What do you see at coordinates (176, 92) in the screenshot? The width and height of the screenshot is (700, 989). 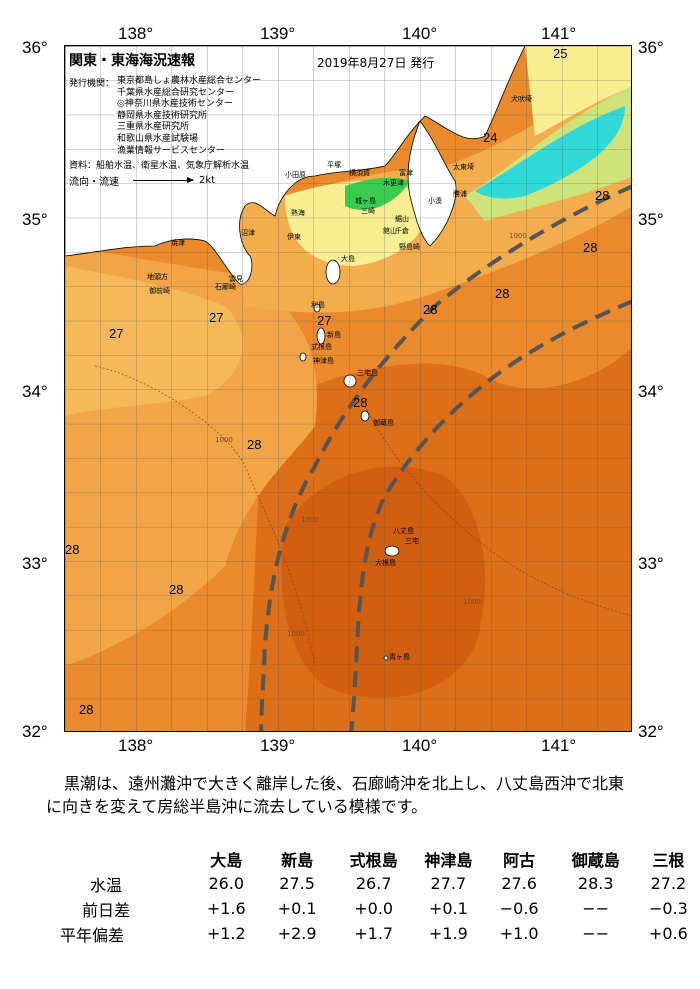 I see `agency-item: 千葉県水産総合研究センター` at bounding box center [176, 92].